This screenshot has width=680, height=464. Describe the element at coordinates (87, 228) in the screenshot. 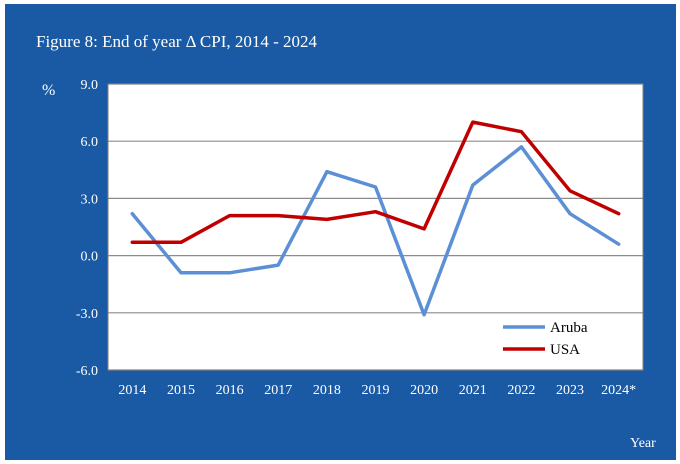

I see `y-tick-labels: 9.0 6.0 3.0 0.0 -3.0 -6.0` at that location.